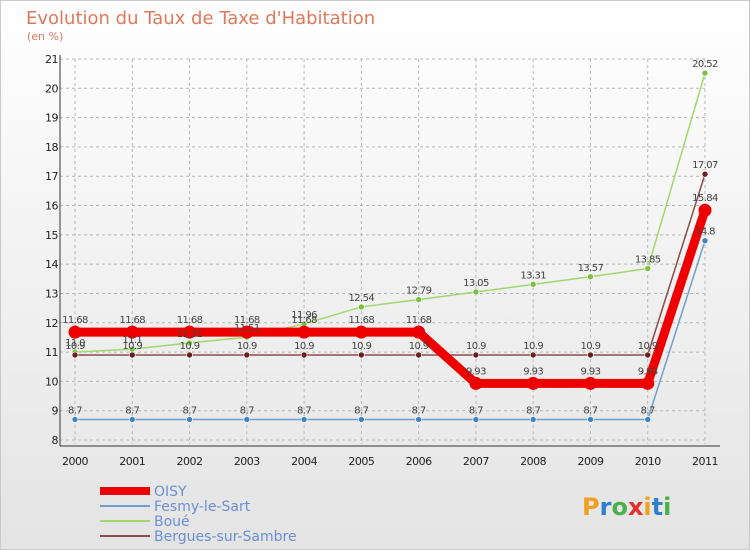 This screenshot has height=550, width=750. Describe the element at coordinates (419, 291) in the screenshot. I see `data-label: 12.79` at that location.